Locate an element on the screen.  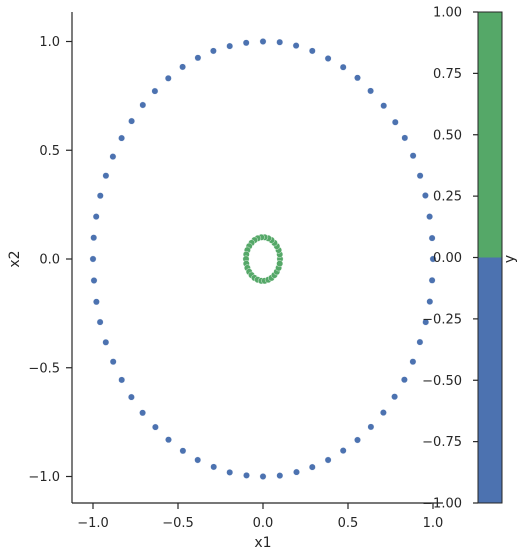
colorbar-tick-label: −0.75 is located at coordinates (442, 442).